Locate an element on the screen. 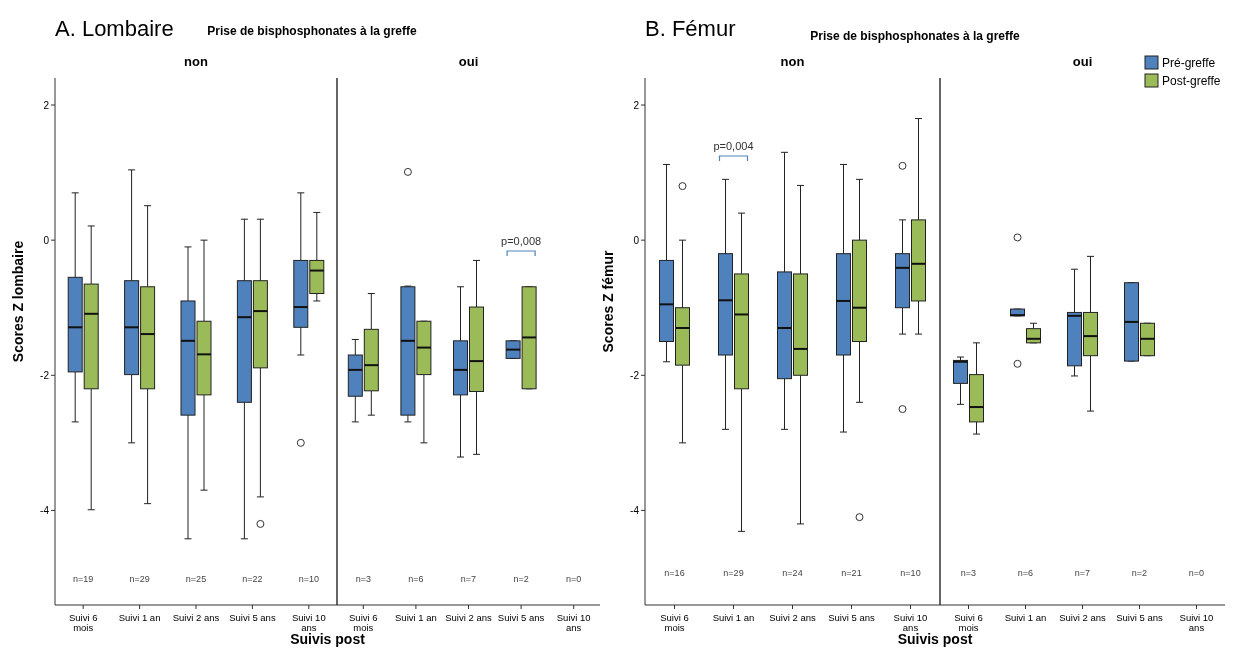  chart-title: B. Fémur is located at coordinates (690, 28).